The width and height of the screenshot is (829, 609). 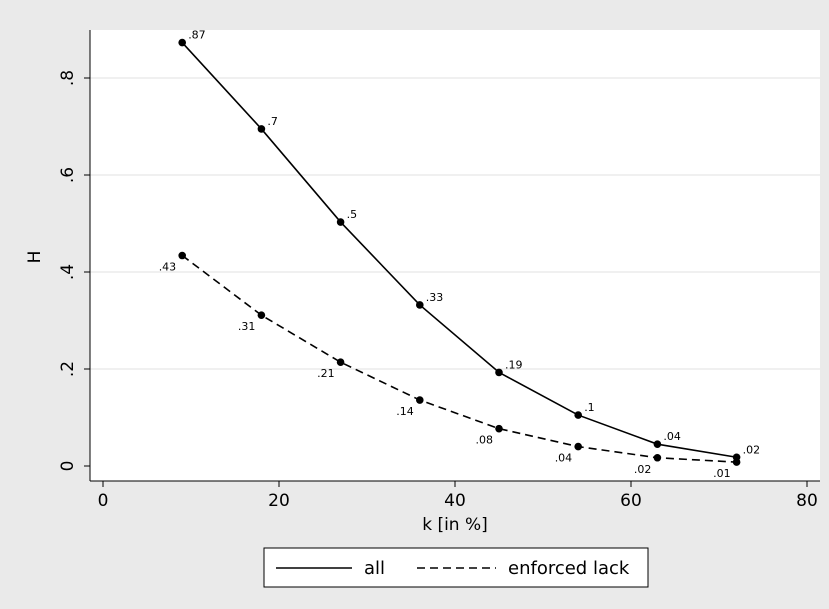 What do you see at coordinates (643, 469) in the screenshot?
I see `data-label-enforced-lack-6: .02` at bounding box center [643, 469].